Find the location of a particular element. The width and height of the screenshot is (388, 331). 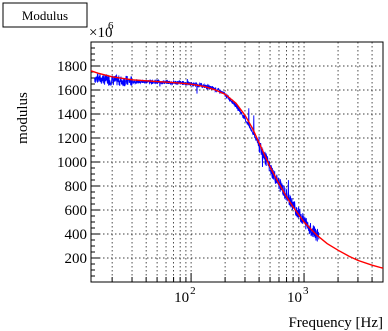

chart-title: Modulus is located at coordinates (45, 15).